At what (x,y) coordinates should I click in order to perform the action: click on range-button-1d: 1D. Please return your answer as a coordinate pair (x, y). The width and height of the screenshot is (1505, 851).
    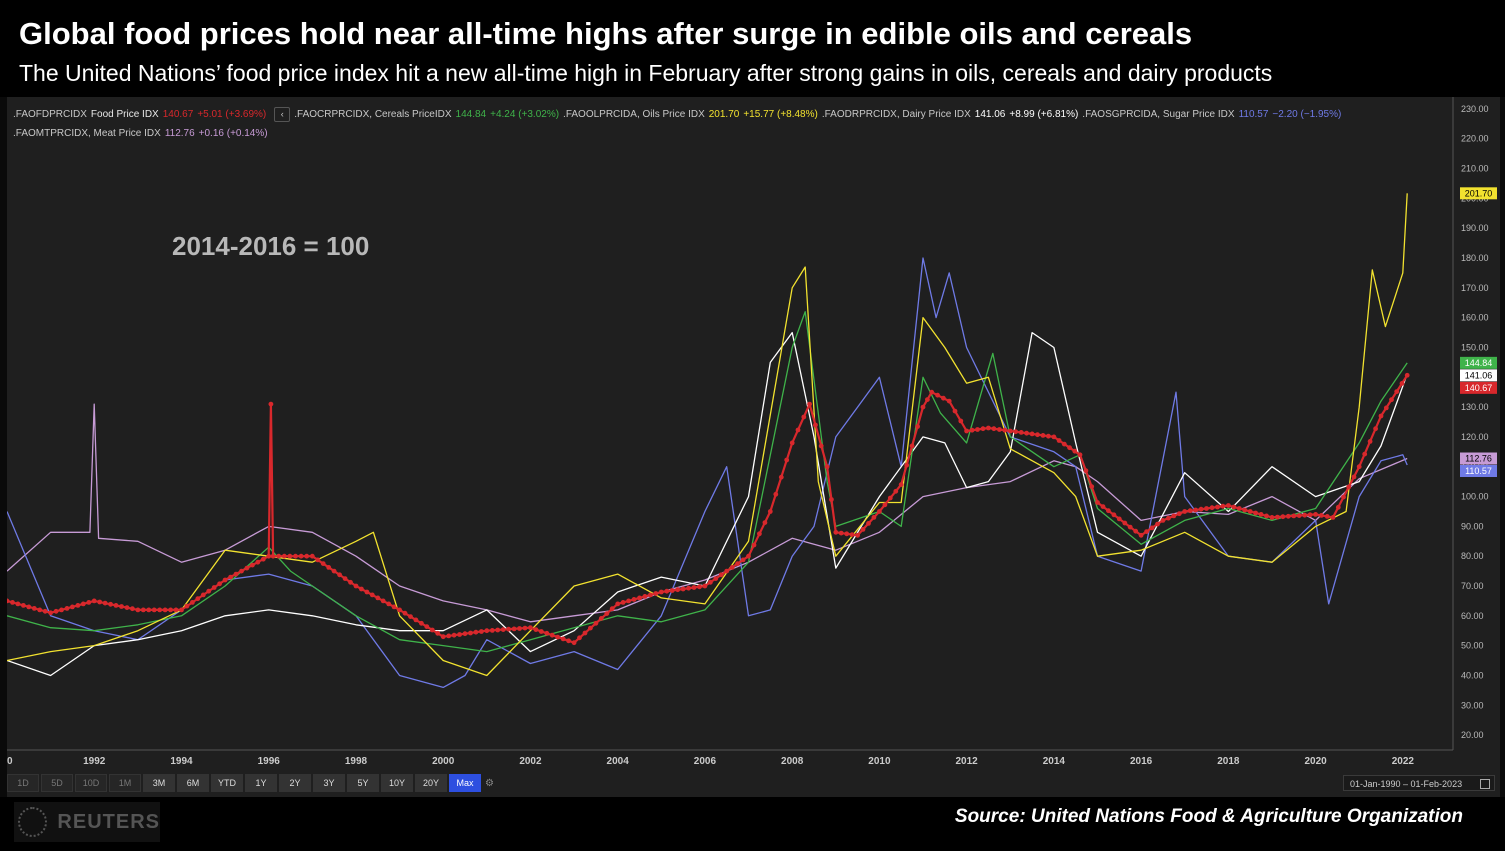
    Looking at the image, I should click on (23, 783).